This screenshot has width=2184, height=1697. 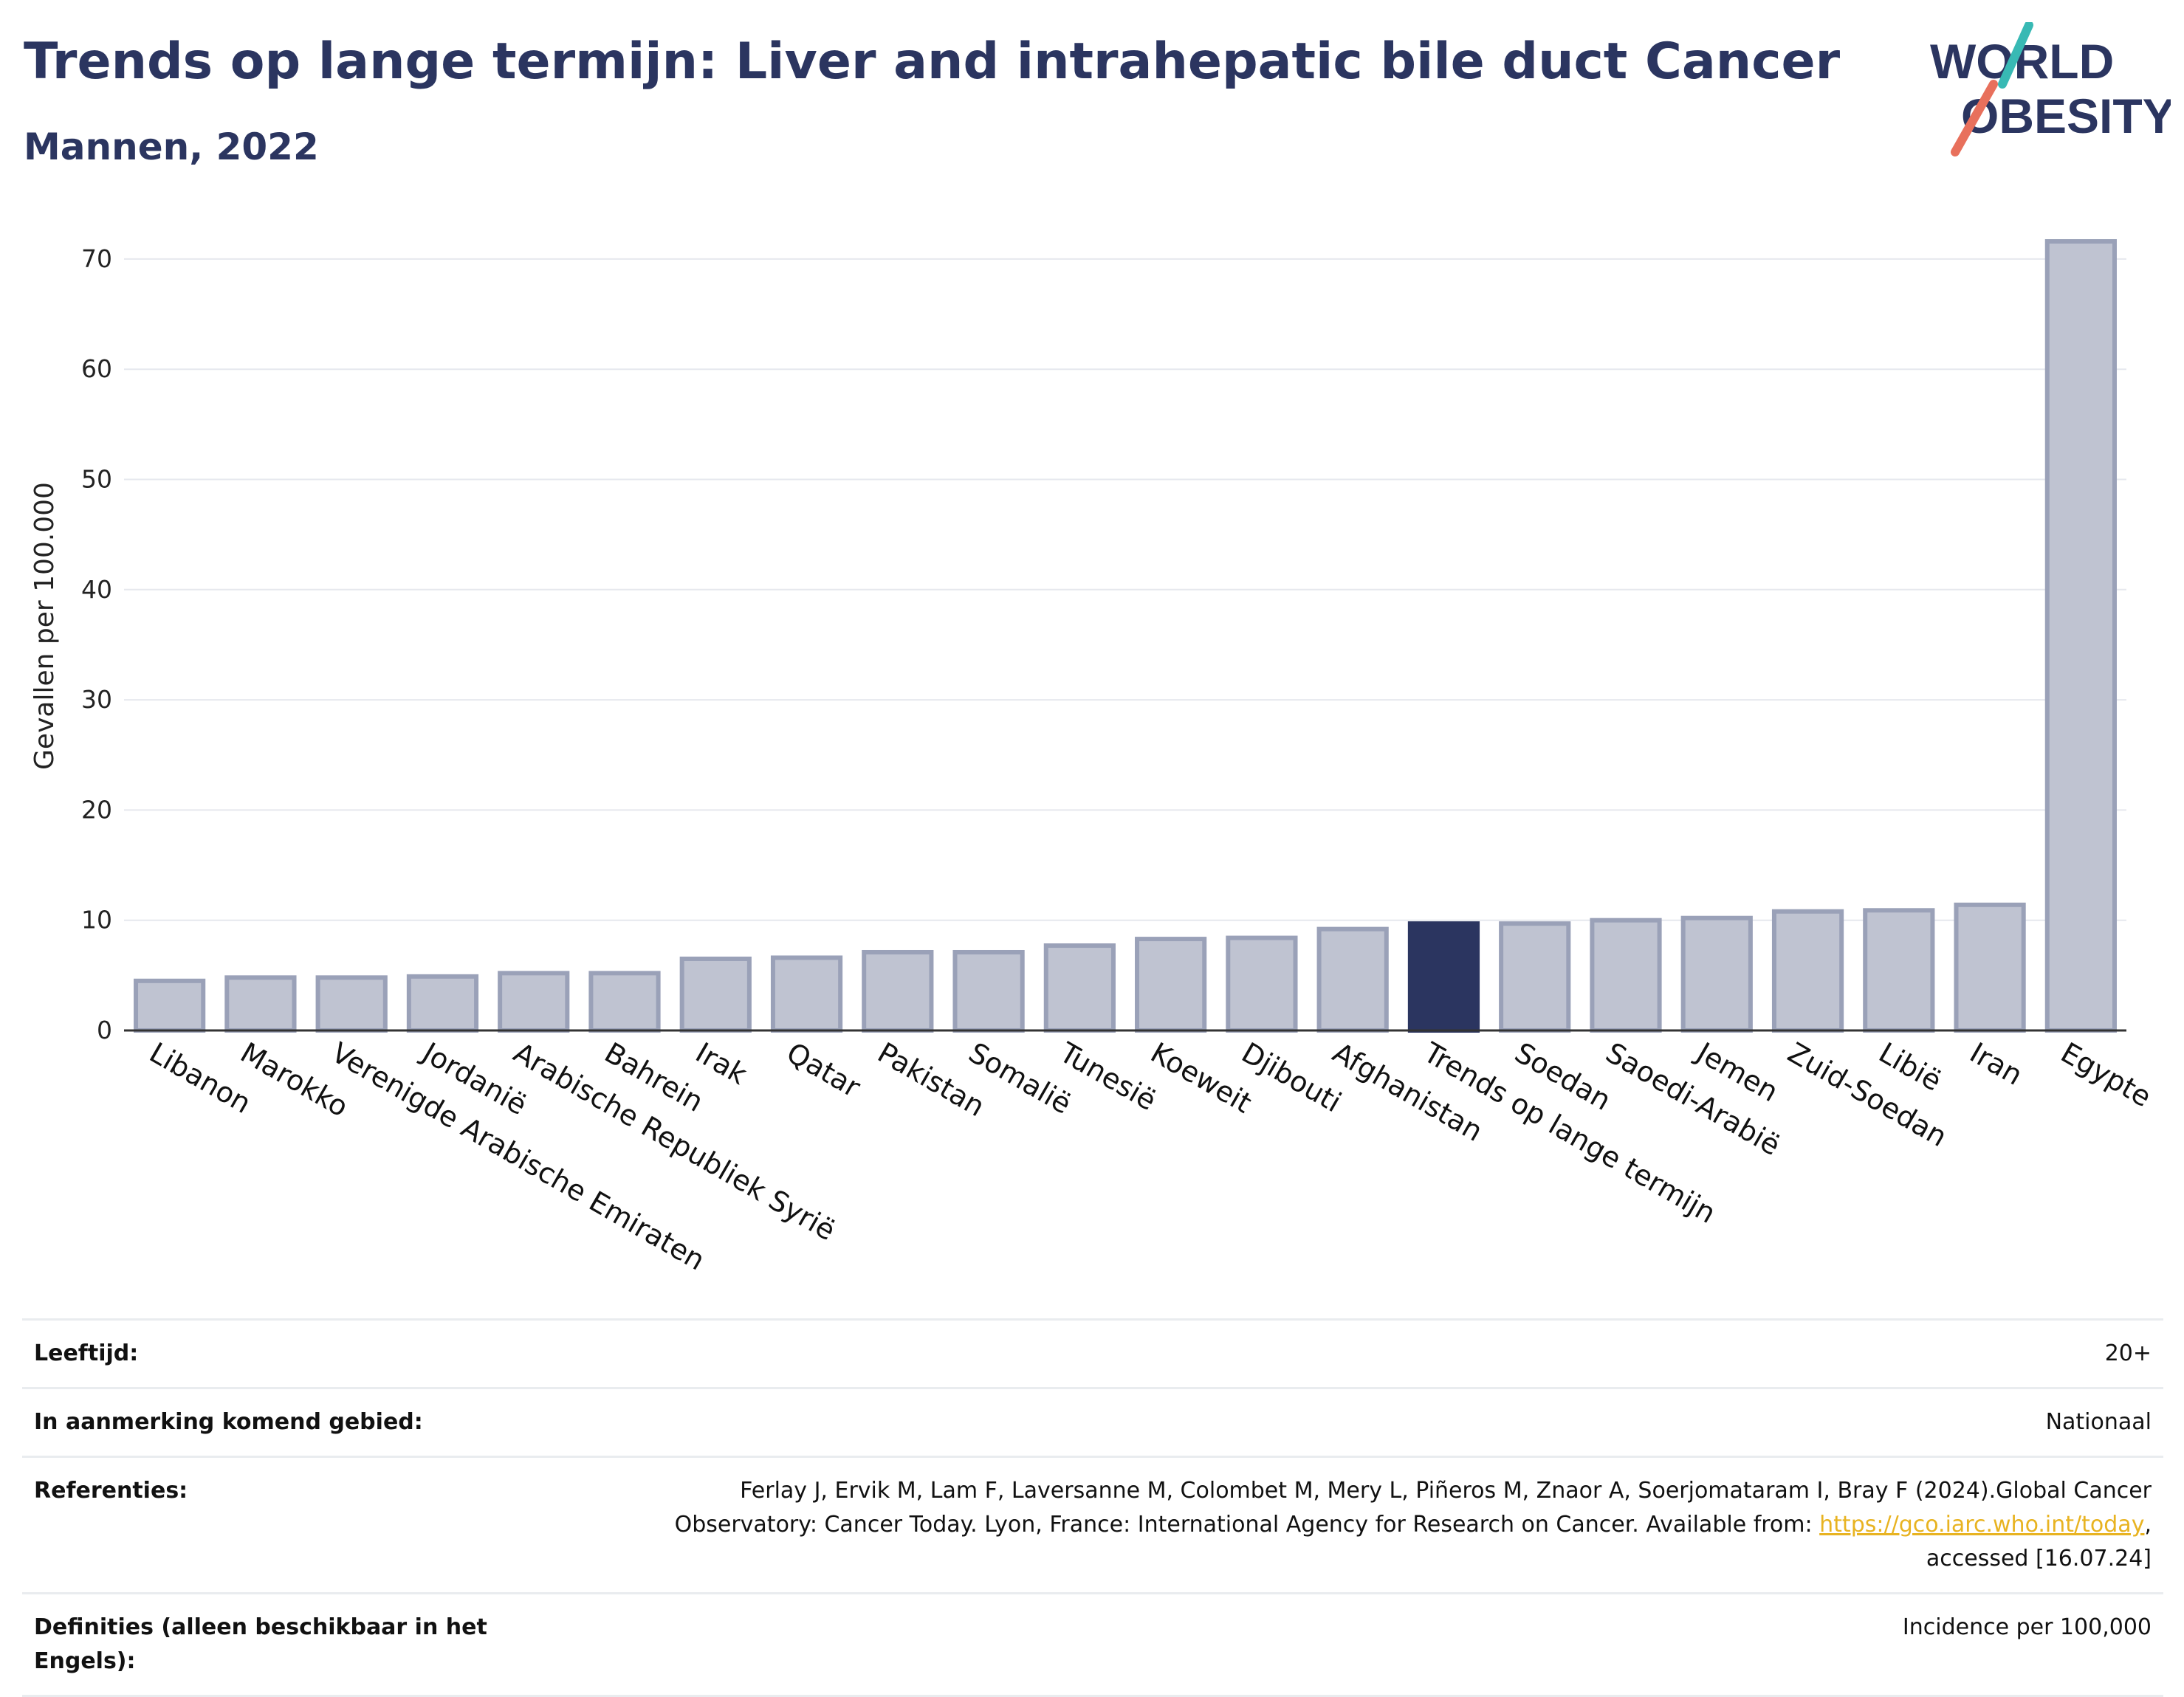 I want to click on references-label: Referenties:, so click(x=111, y=1491).